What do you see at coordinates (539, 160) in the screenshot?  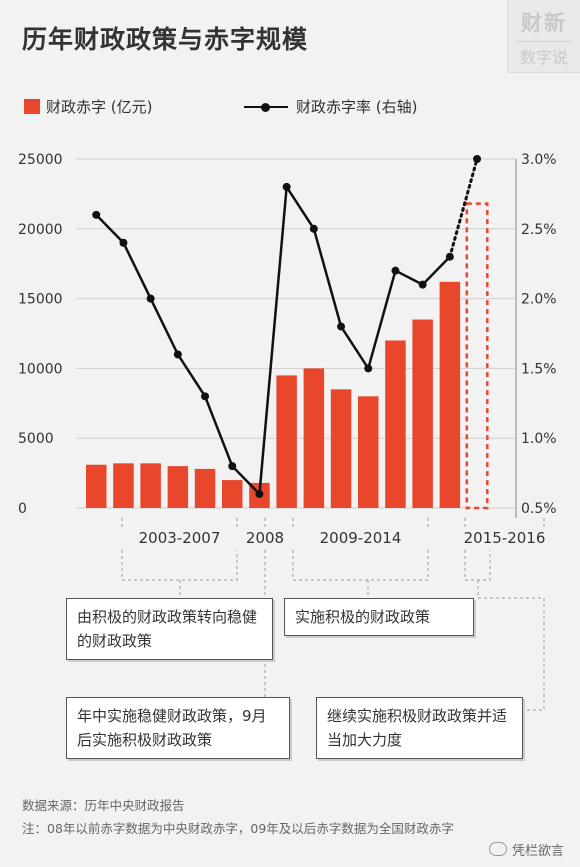 I see `right-tick-label: 3.0%` at bounding box center [539, 160].